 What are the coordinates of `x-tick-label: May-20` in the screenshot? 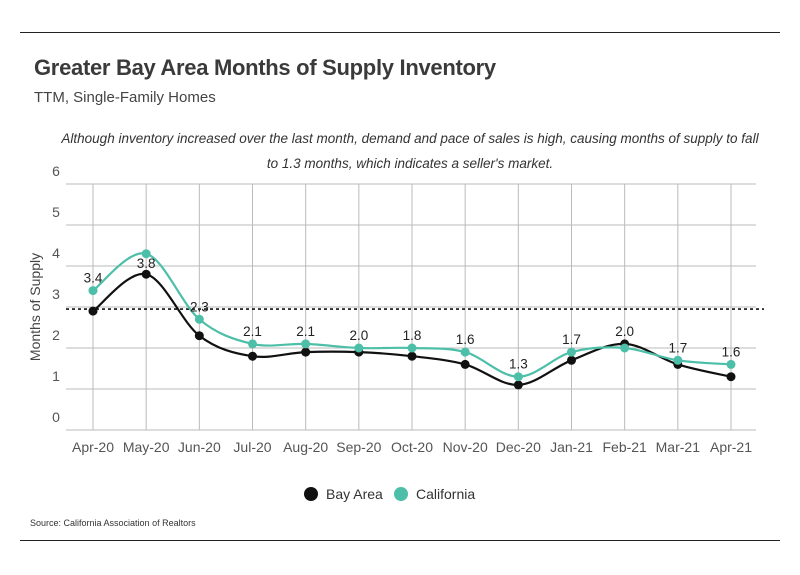 It's located at (146, 447).